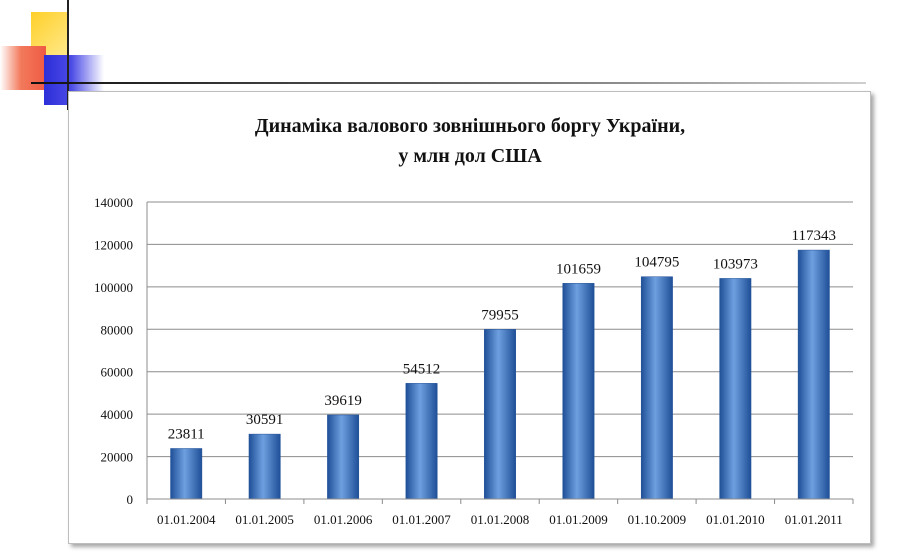 The height and width of the screenshot is (558, 897). What do you see at coordinates (343, 401) in the screenshot?
I see `data-label: 39619` at bounding box center [343, 401].